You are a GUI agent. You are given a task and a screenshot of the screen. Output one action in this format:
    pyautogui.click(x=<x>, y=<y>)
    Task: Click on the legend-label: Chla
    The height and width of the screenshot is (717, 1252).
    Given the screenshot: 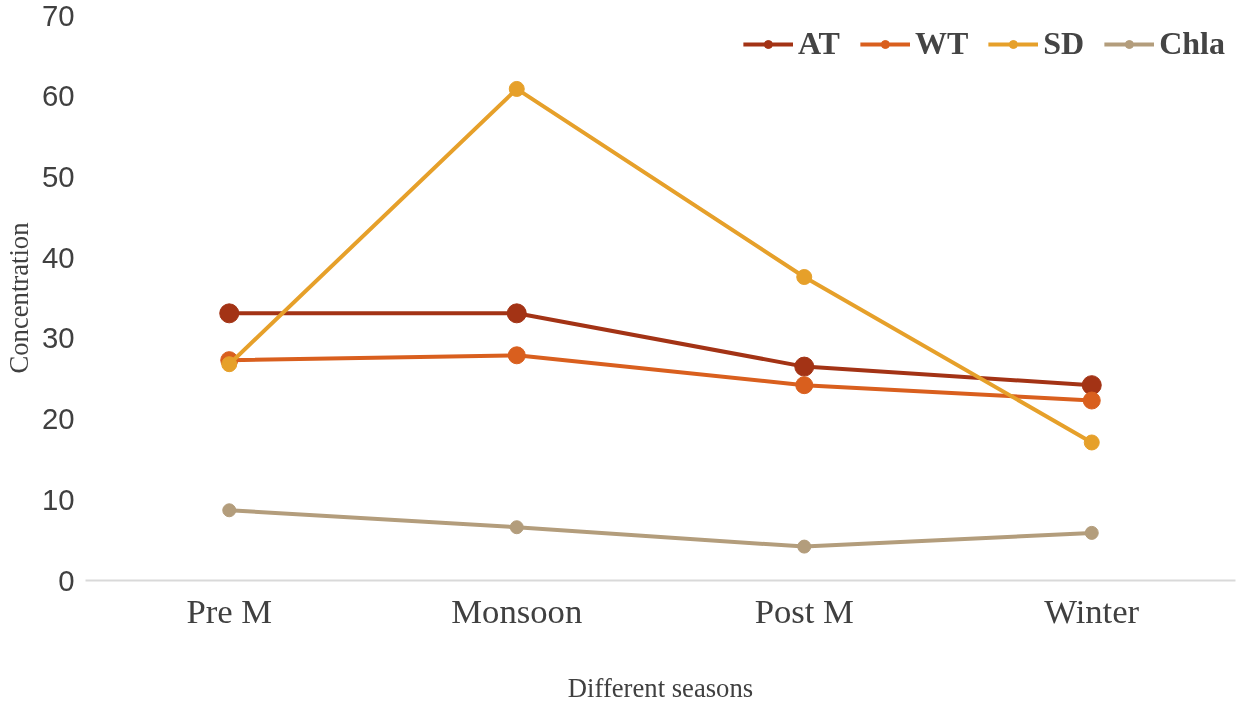 What is the action you would take?
    pyautogui.click(x=1192, y=43)
    